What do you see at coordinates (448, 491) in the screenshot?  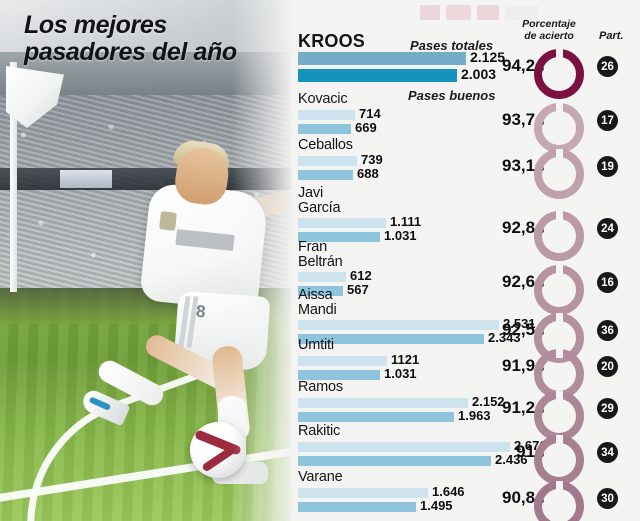 I see `value-total-passes: 1.646` at bounding box center [448, 491].